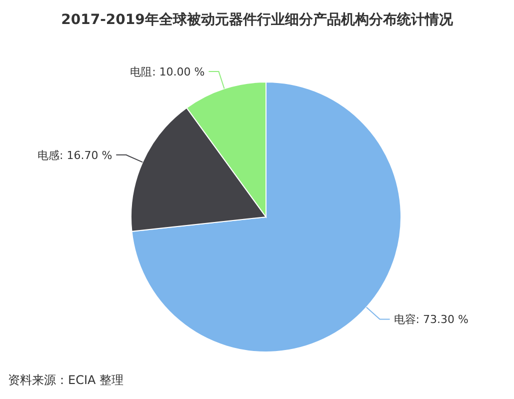  I want to click on chart-title: 2017-2019年全球被动元器件行业细分产品机构分布统计情况, so click(257, 19).